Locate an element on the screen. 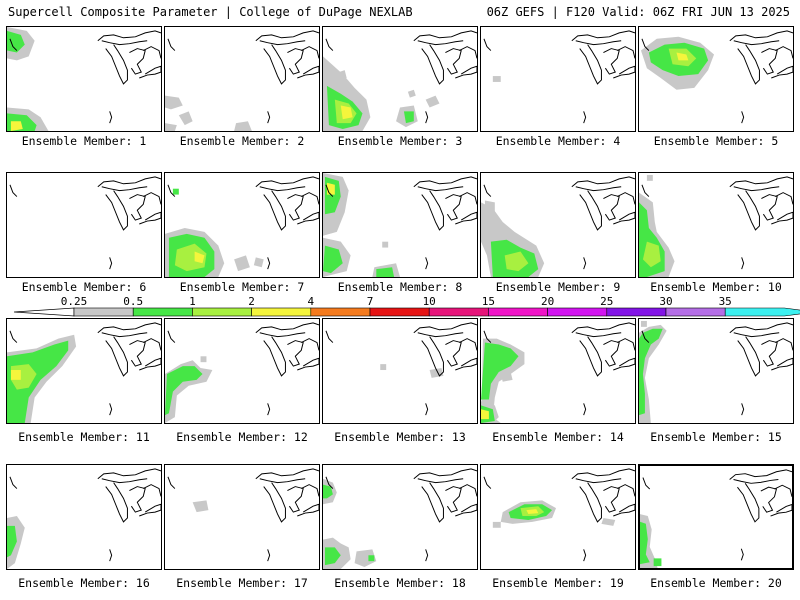 The height and width of the screenshot is (600, 800). color-scale-tick-label: 7 is located at coordinates (370, 301).